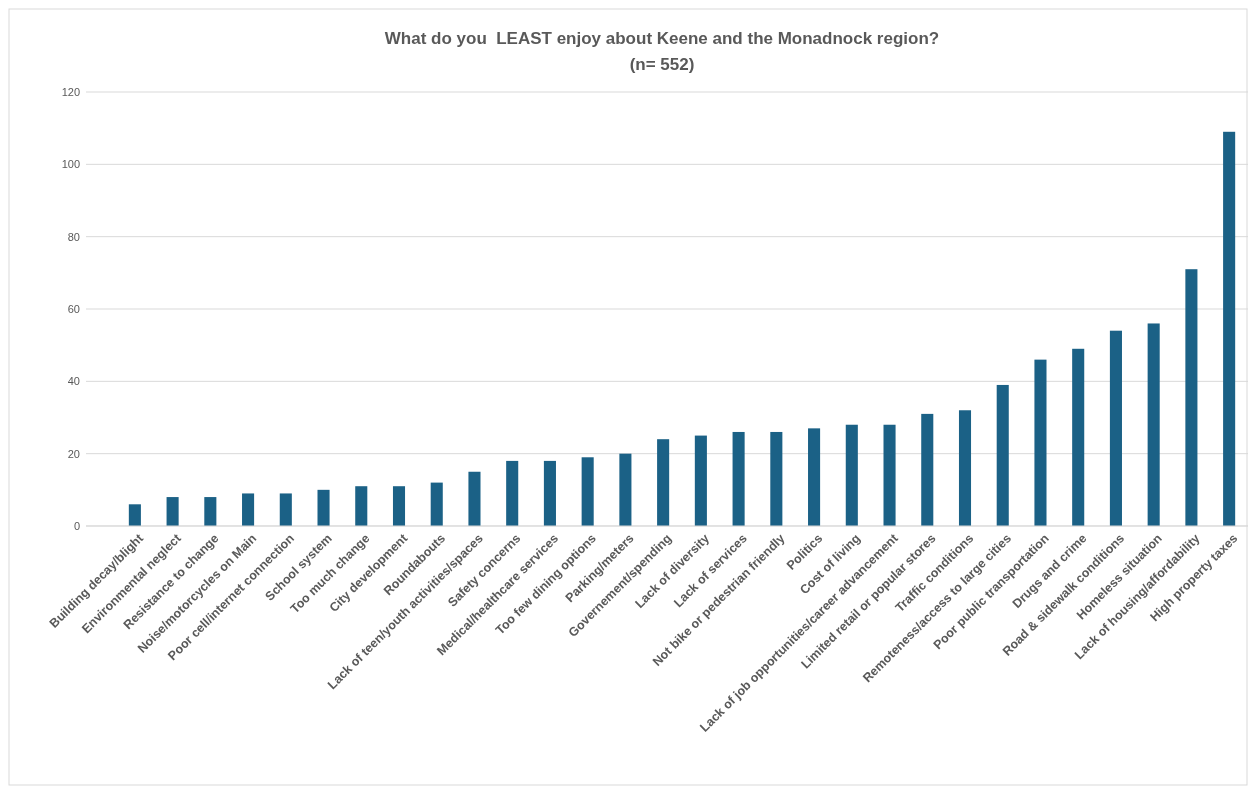 The width and height of the screenshot is (1258, 786). Describe the element at coordinates (73, 308) in the screenshot. I see `y-tick-label: 60` at that location.